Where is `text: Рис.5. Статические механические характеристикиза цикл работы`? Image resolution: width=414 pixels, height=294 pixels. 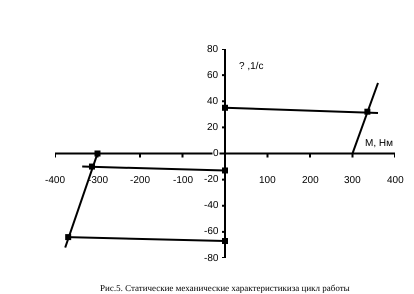
text: Рис.5. Статические механические характеристикиза цикл работы is located at coordinates (225, 288).